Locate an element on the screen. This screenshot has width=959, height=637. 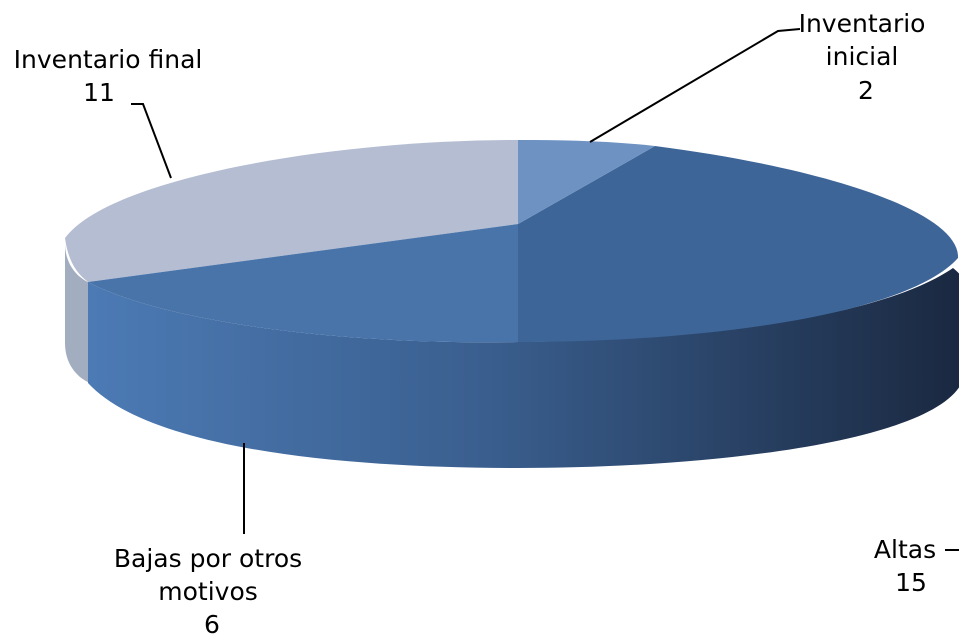
label-bajas-line2: motivos is located at coordinates (208, 591).